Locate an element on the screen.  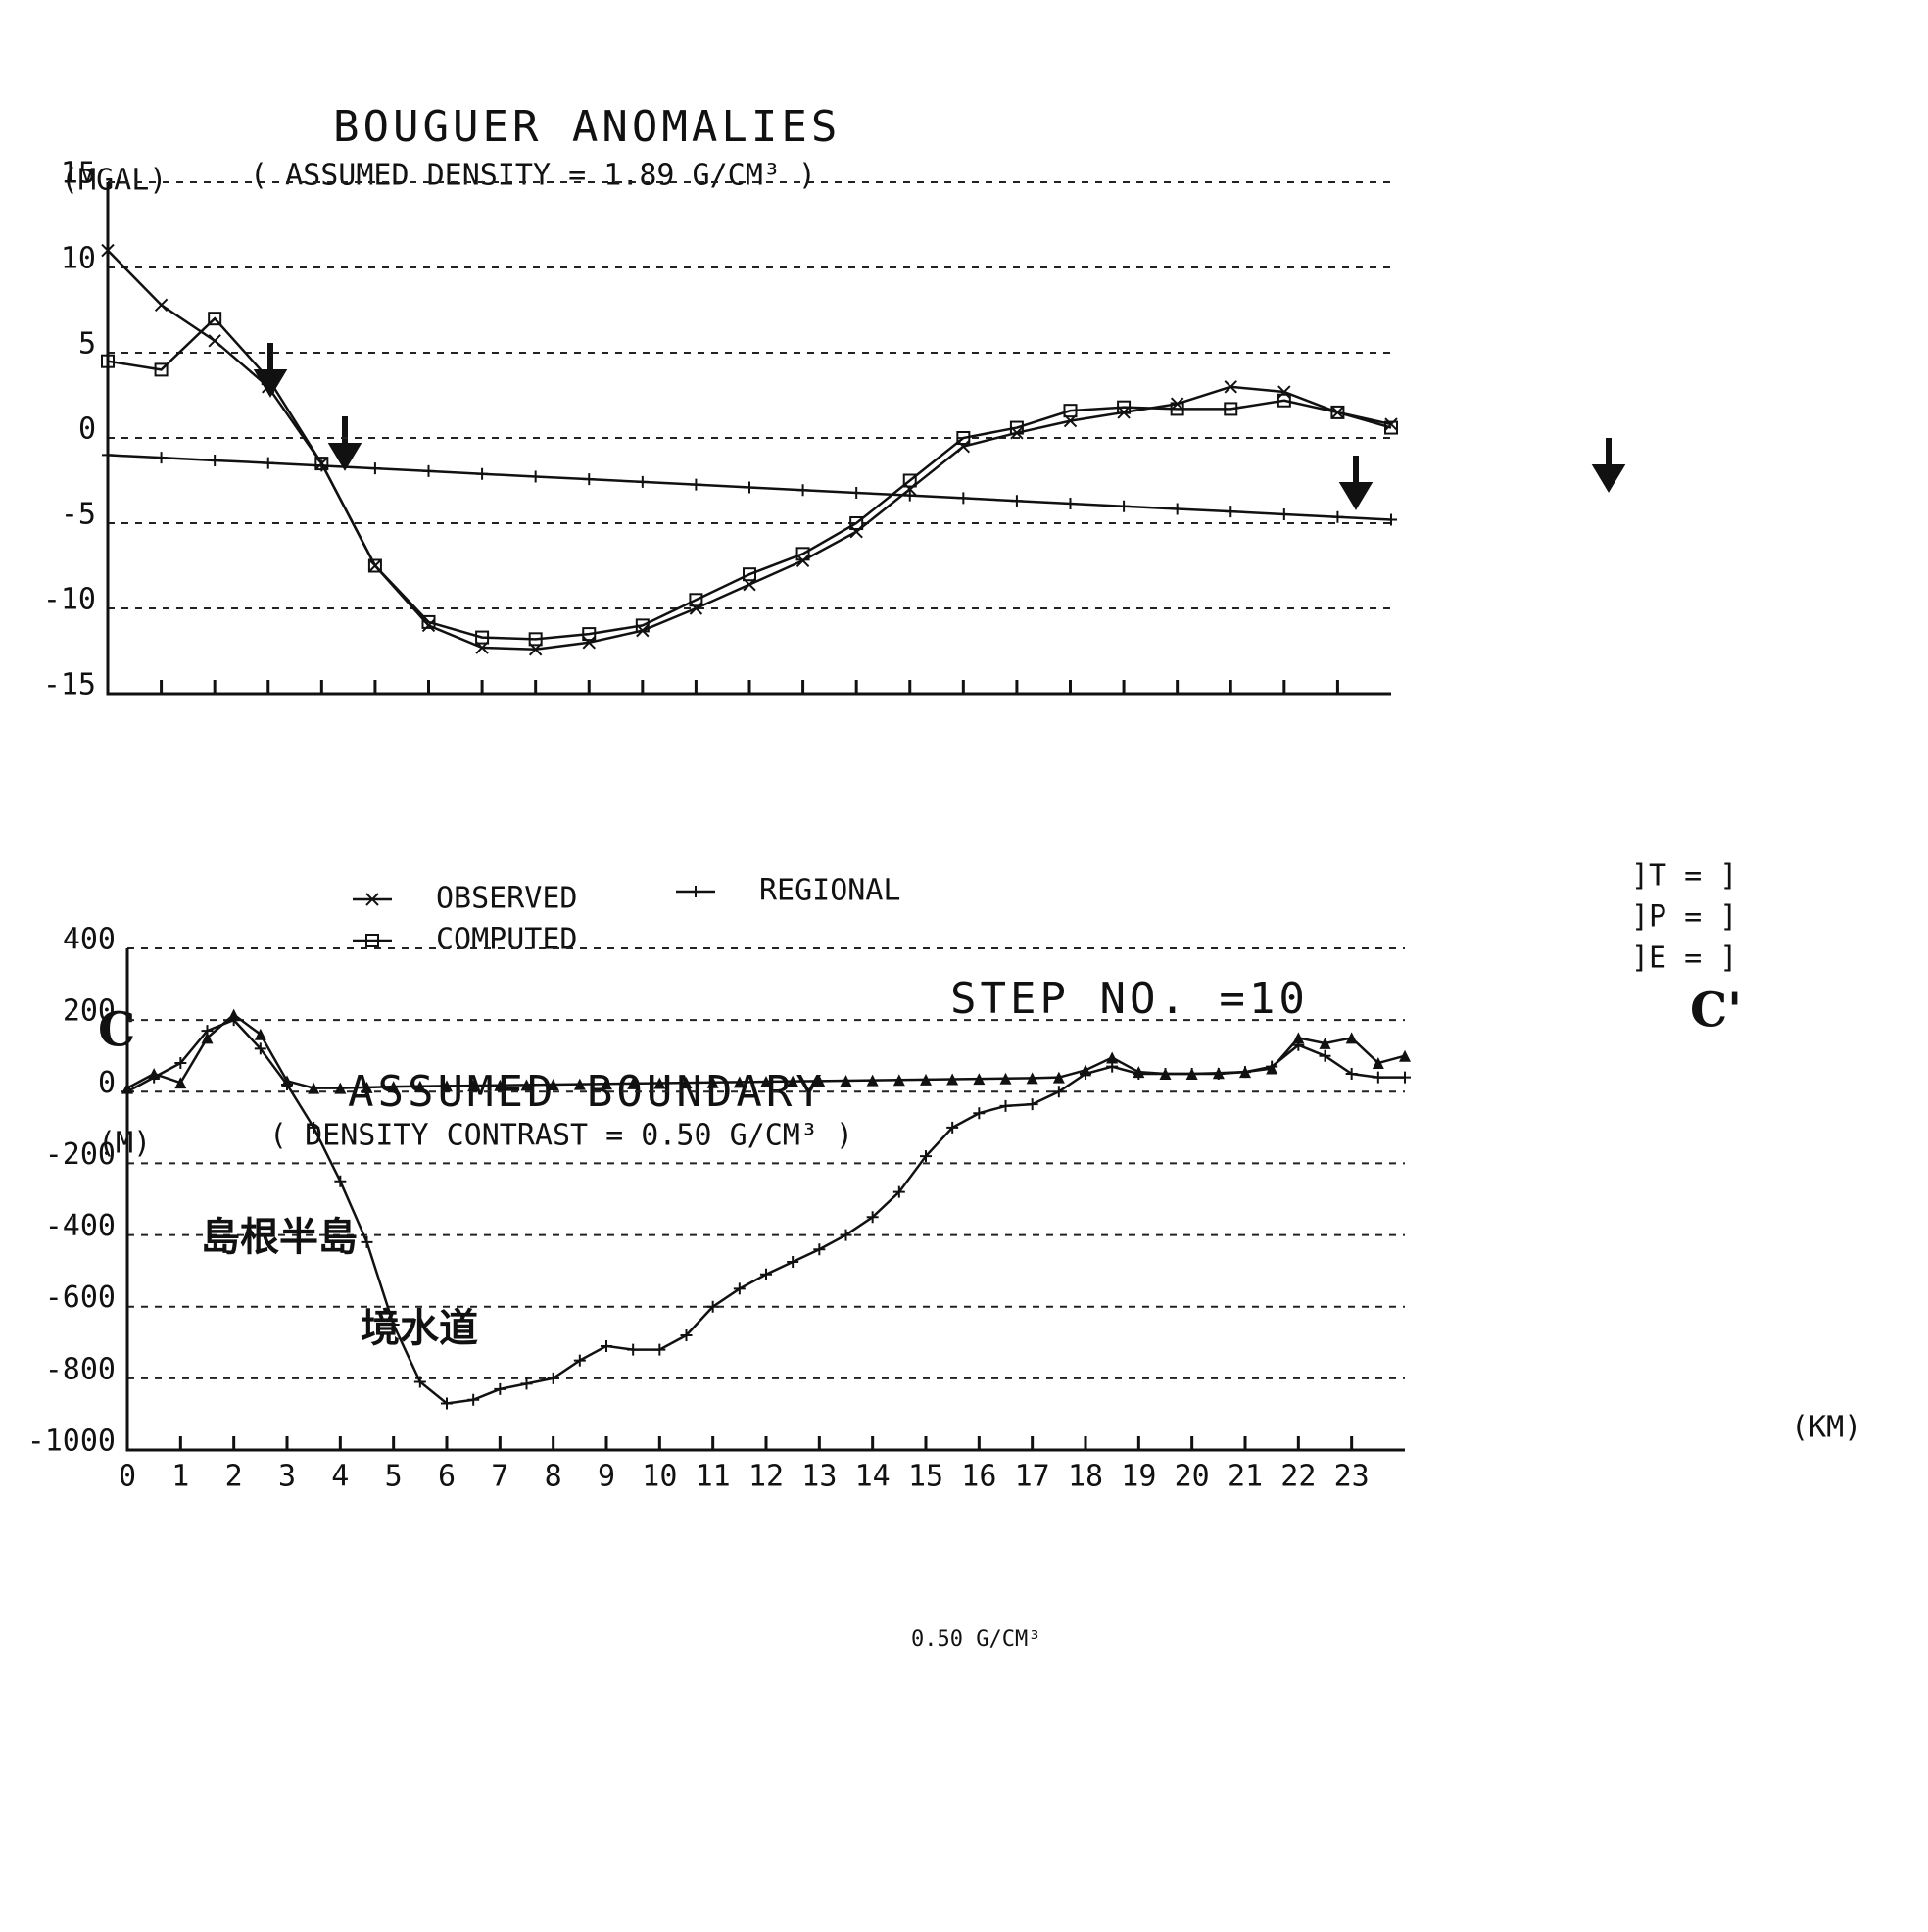
annotation: 島根半島 is located at coordinates (279, 1237).